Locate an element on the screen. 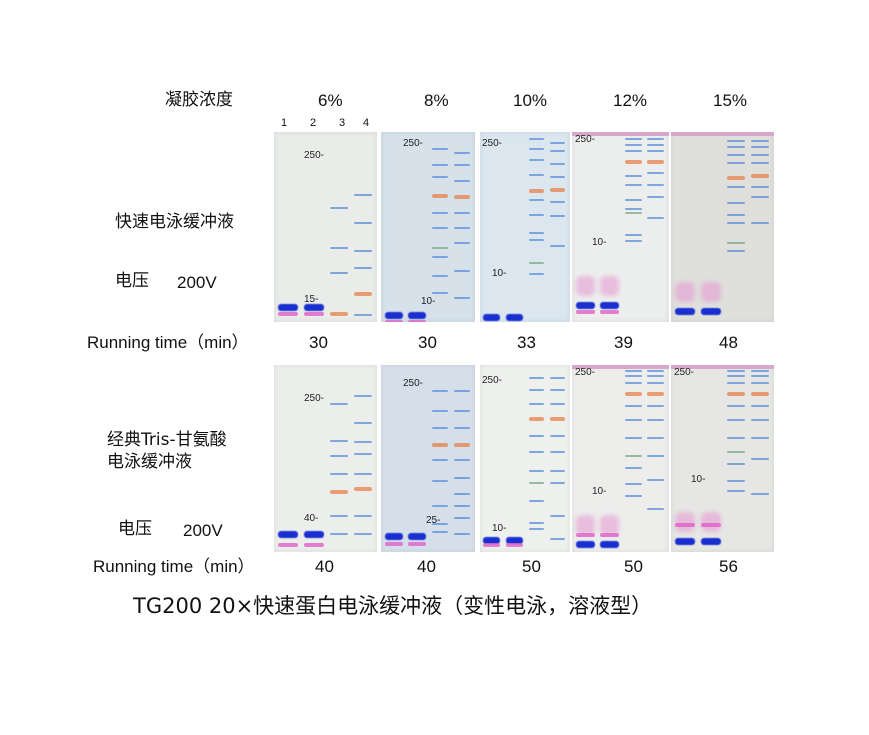  bottom-time-10: 50 is located at coordinates (531, 566).